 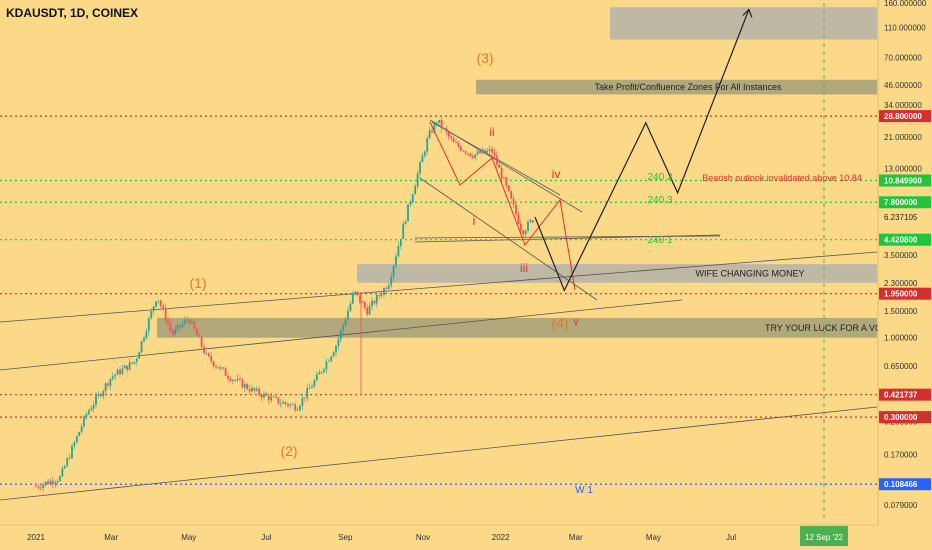 I want to click on x-tick-label: 2022, so click(x=501, y=537).